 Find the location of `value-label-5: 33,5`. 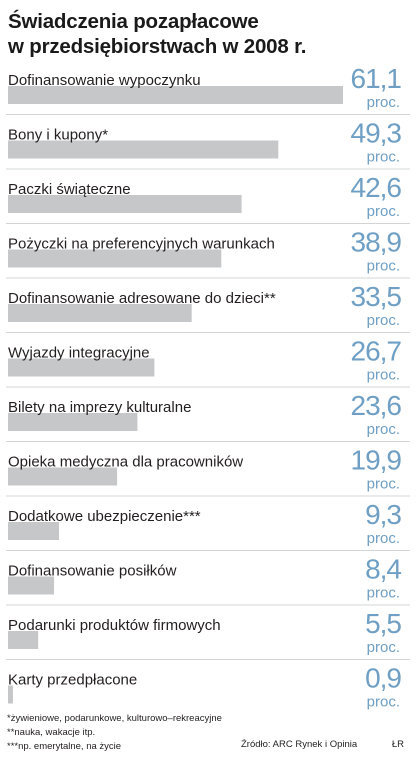

value-label-5: 33,5 is located at coordinates (376, 296).